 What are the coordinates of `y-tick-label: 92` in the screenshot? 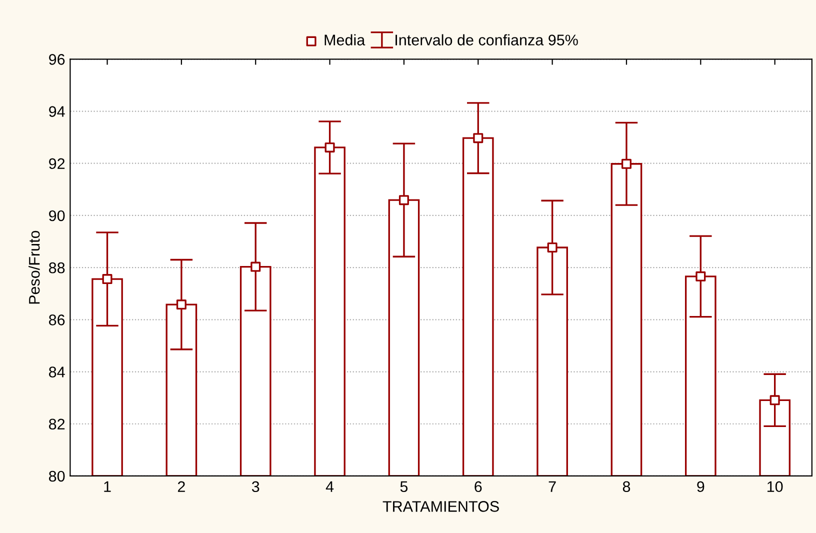 It's located at (57, 164).